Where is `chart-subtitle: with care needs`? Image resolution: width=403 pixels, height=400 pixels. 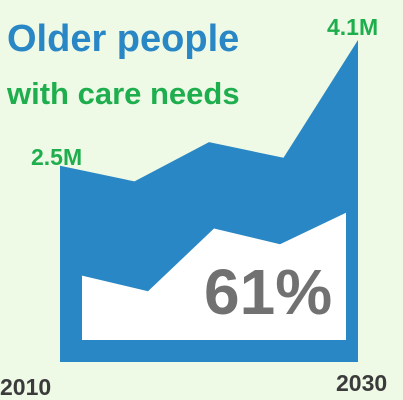
chart-subtitle: with care needs is located at coordinates (123, 93).